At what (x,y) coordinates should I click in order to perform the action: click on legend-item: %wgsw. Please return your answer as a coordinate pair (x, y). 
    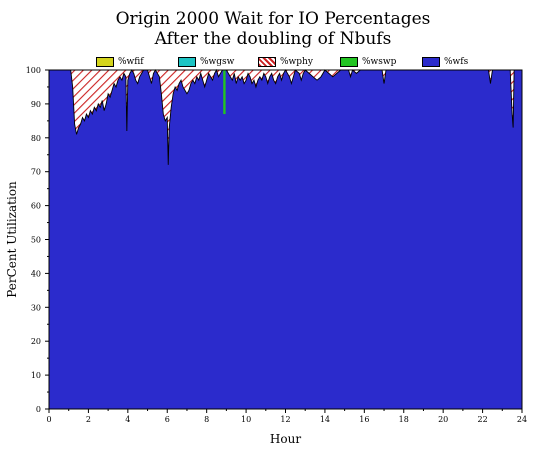
    Looking at the image, I should click on (206, 62).